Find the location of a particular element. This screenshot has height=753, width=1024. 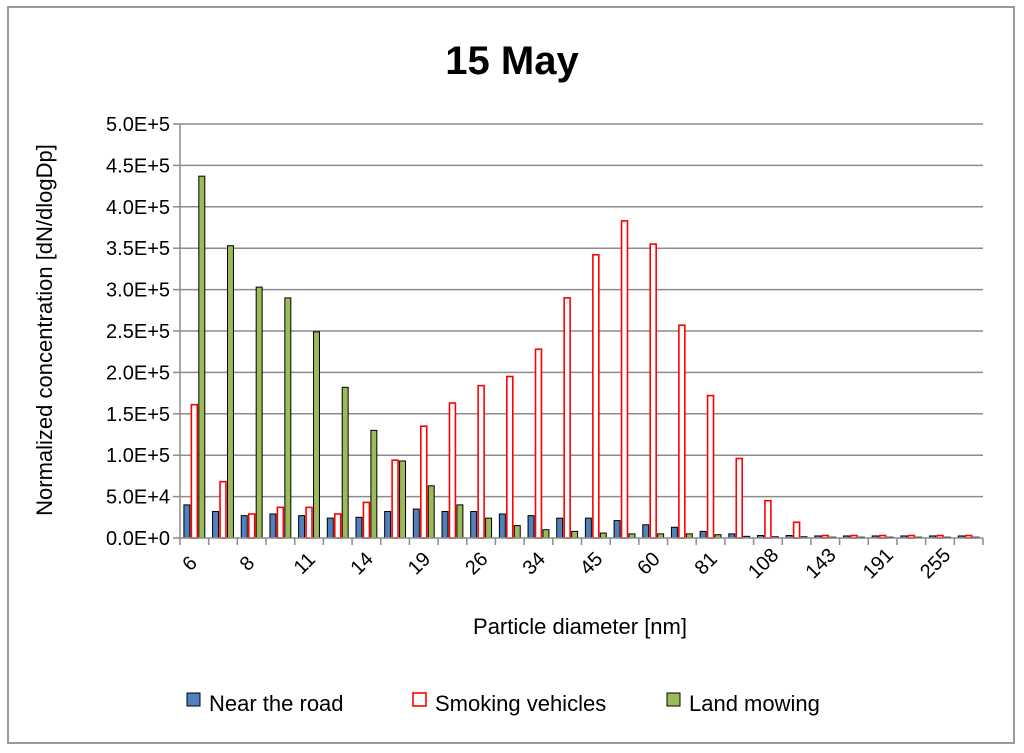

y-tick-label: 0.0E+0 is located at coordinates (138, 539).